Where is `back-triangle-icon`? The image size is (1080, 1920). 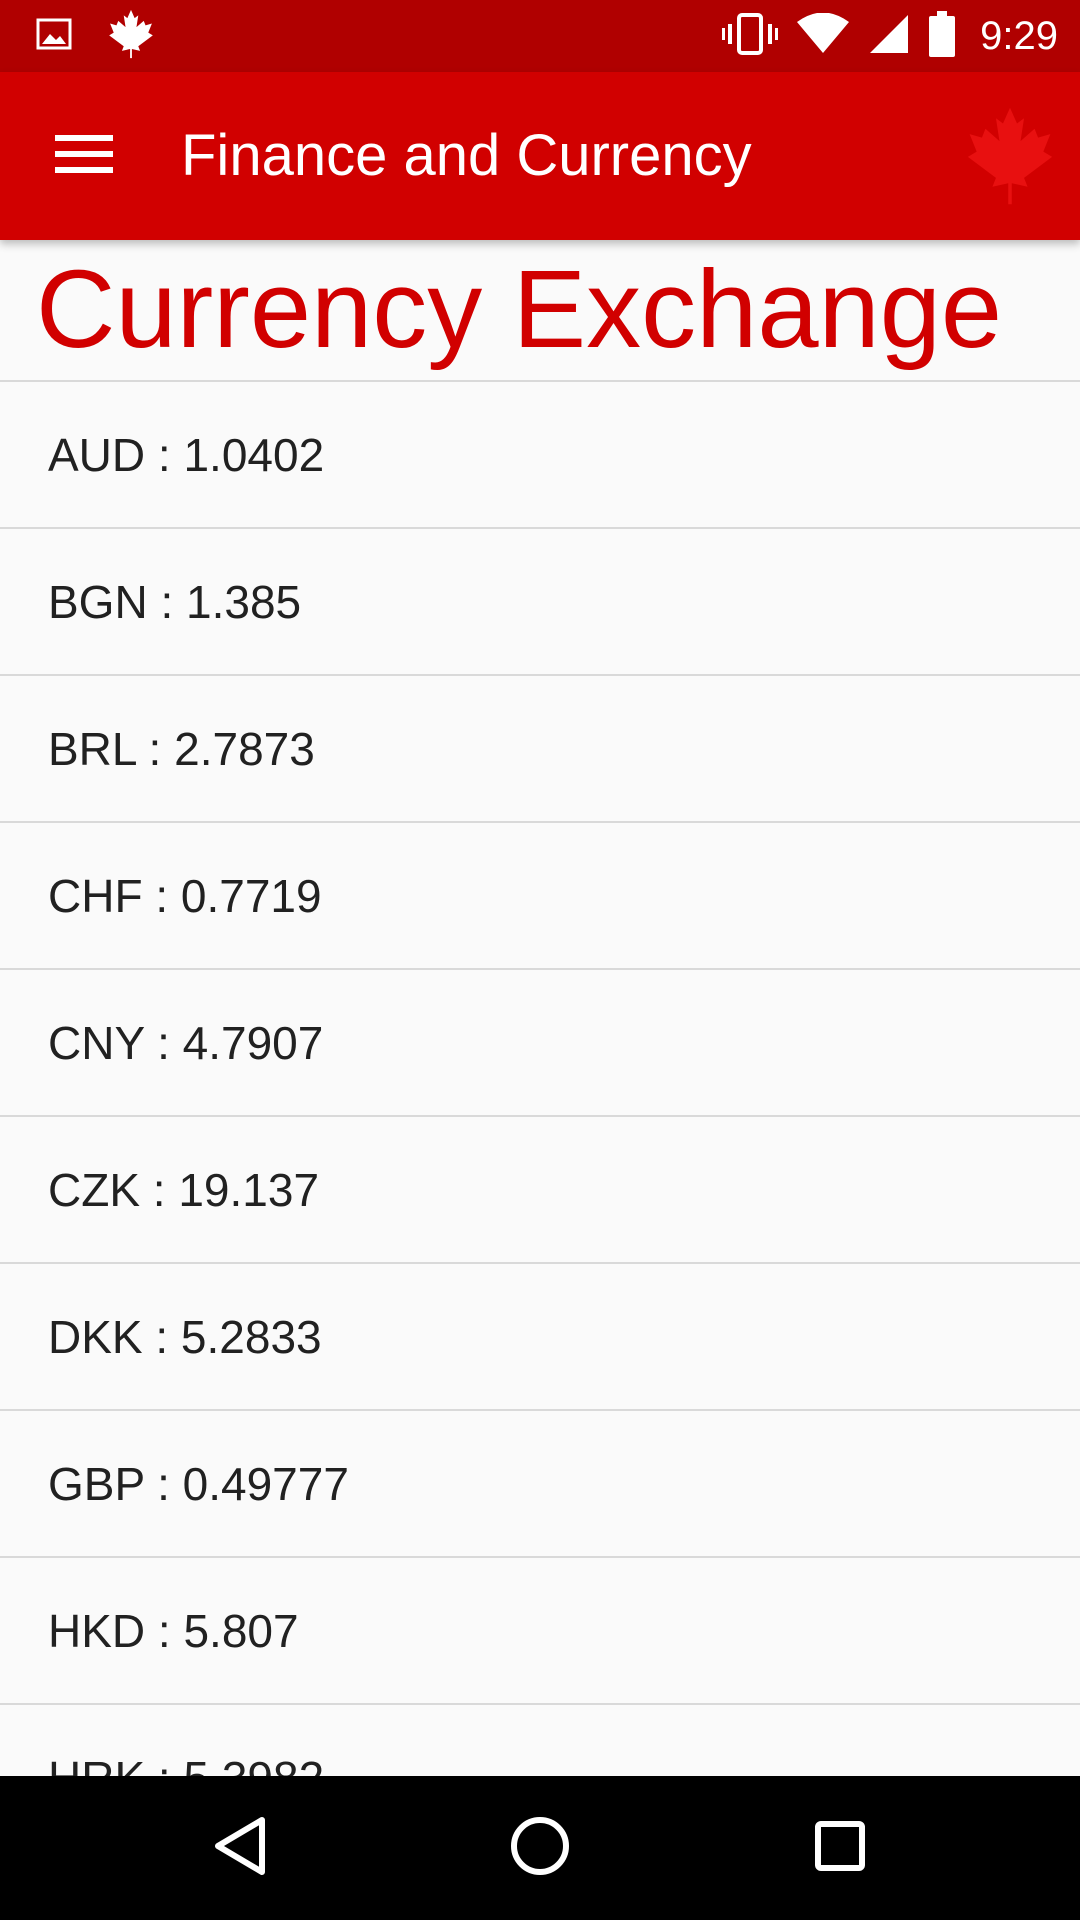 back-triangle-icon is located at coordinates (240, 1848).